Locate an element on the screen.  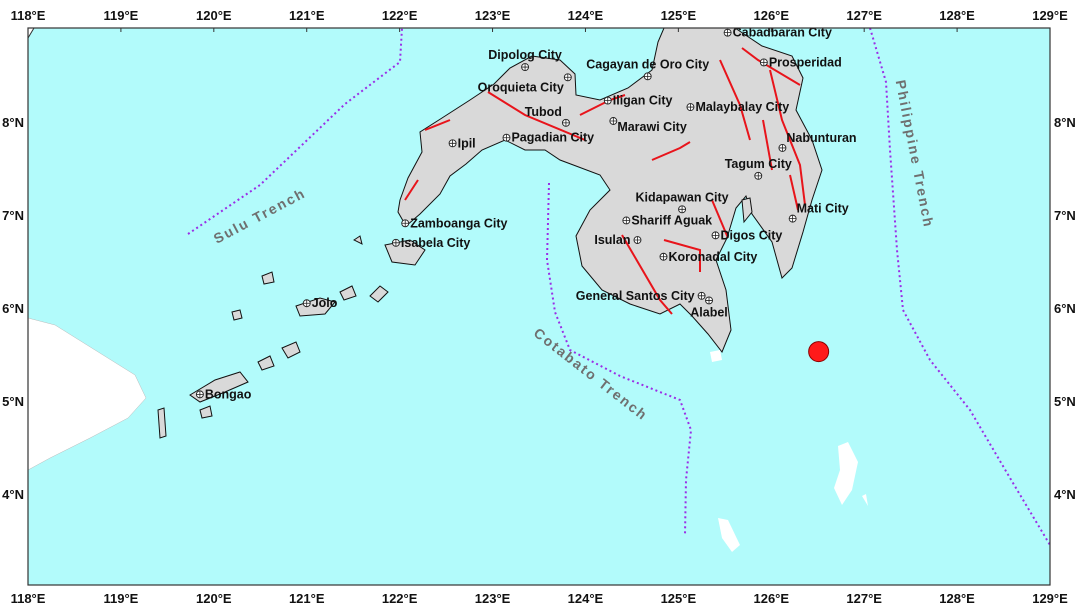
sulu-trench-line is located at coordinates (295, 131).